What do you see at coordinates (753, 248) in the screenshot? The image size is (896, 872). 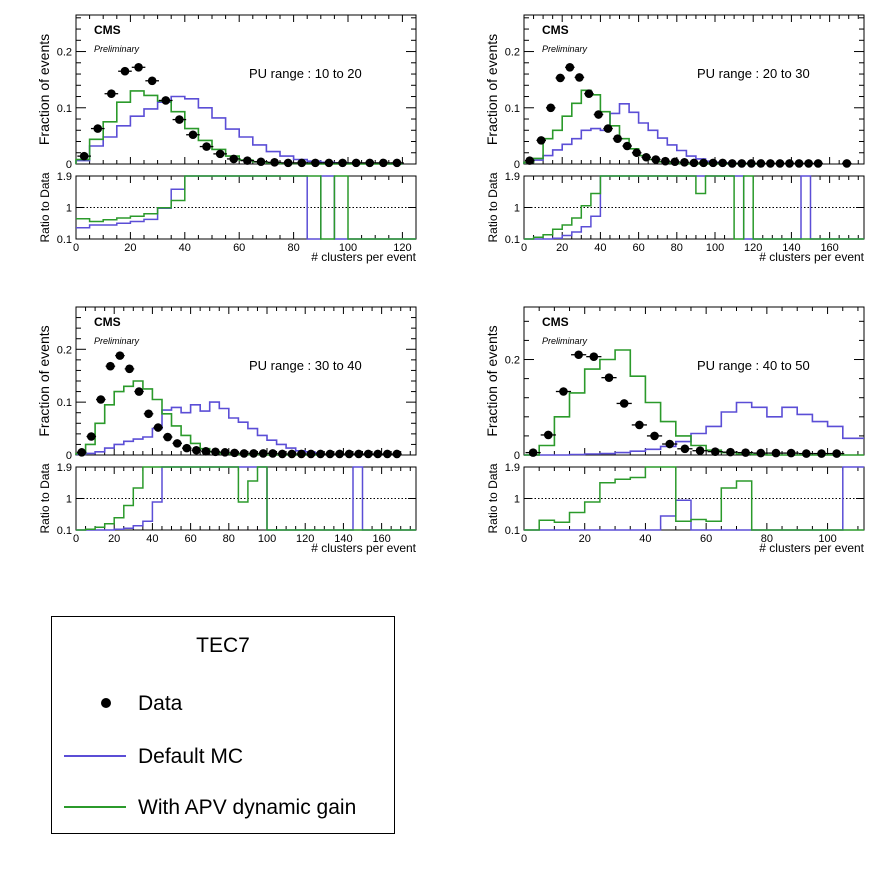 I see `x-tick-label: 120` at bounding box center [753, 248].